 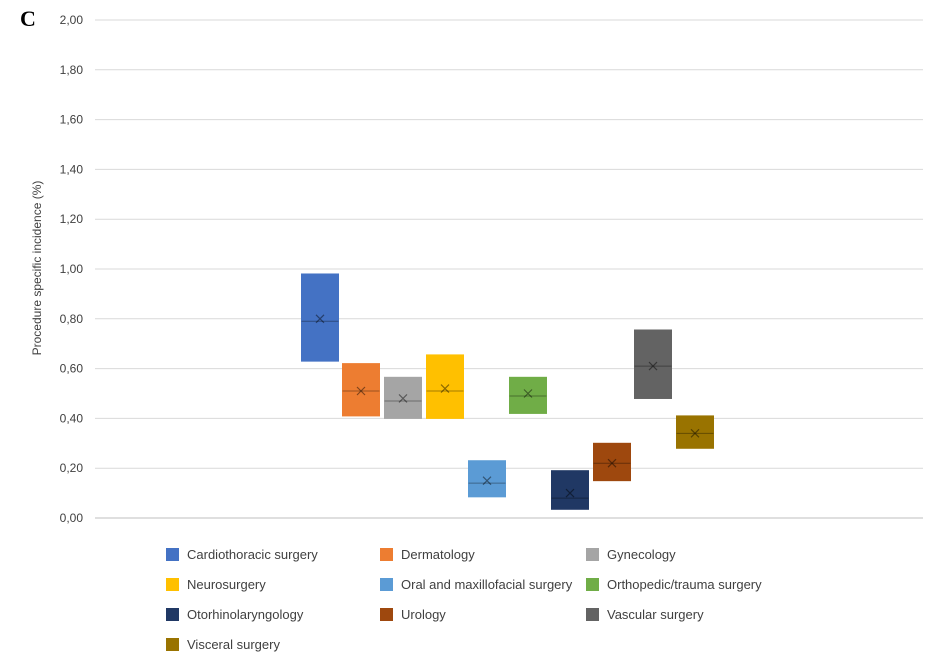 I want to click on y-tick-label: 0,00, so click(x=72, y=518).